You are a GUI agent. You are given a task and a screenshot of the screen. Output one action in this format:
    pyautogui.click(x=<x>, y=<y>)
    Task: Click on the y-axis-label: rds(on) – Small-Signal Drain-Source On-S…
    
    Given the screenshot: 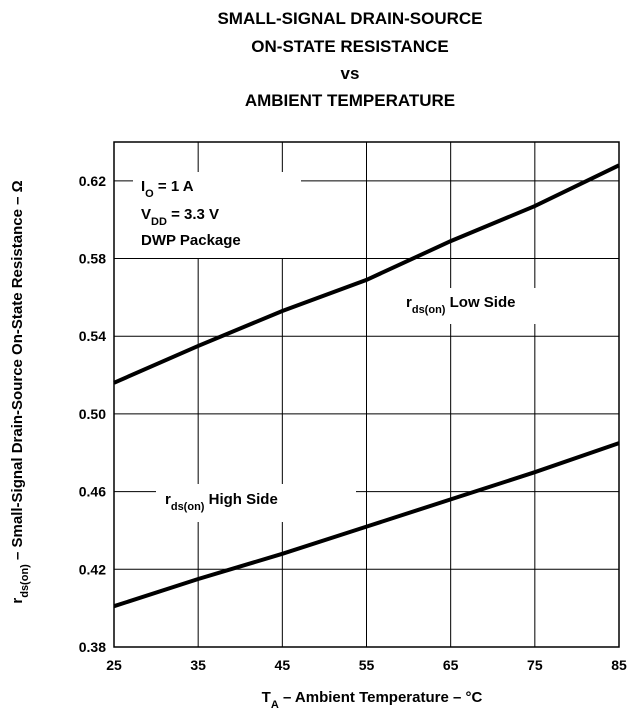 What is the action you would take?
    pyautogui.click(x=20, y=391)
    